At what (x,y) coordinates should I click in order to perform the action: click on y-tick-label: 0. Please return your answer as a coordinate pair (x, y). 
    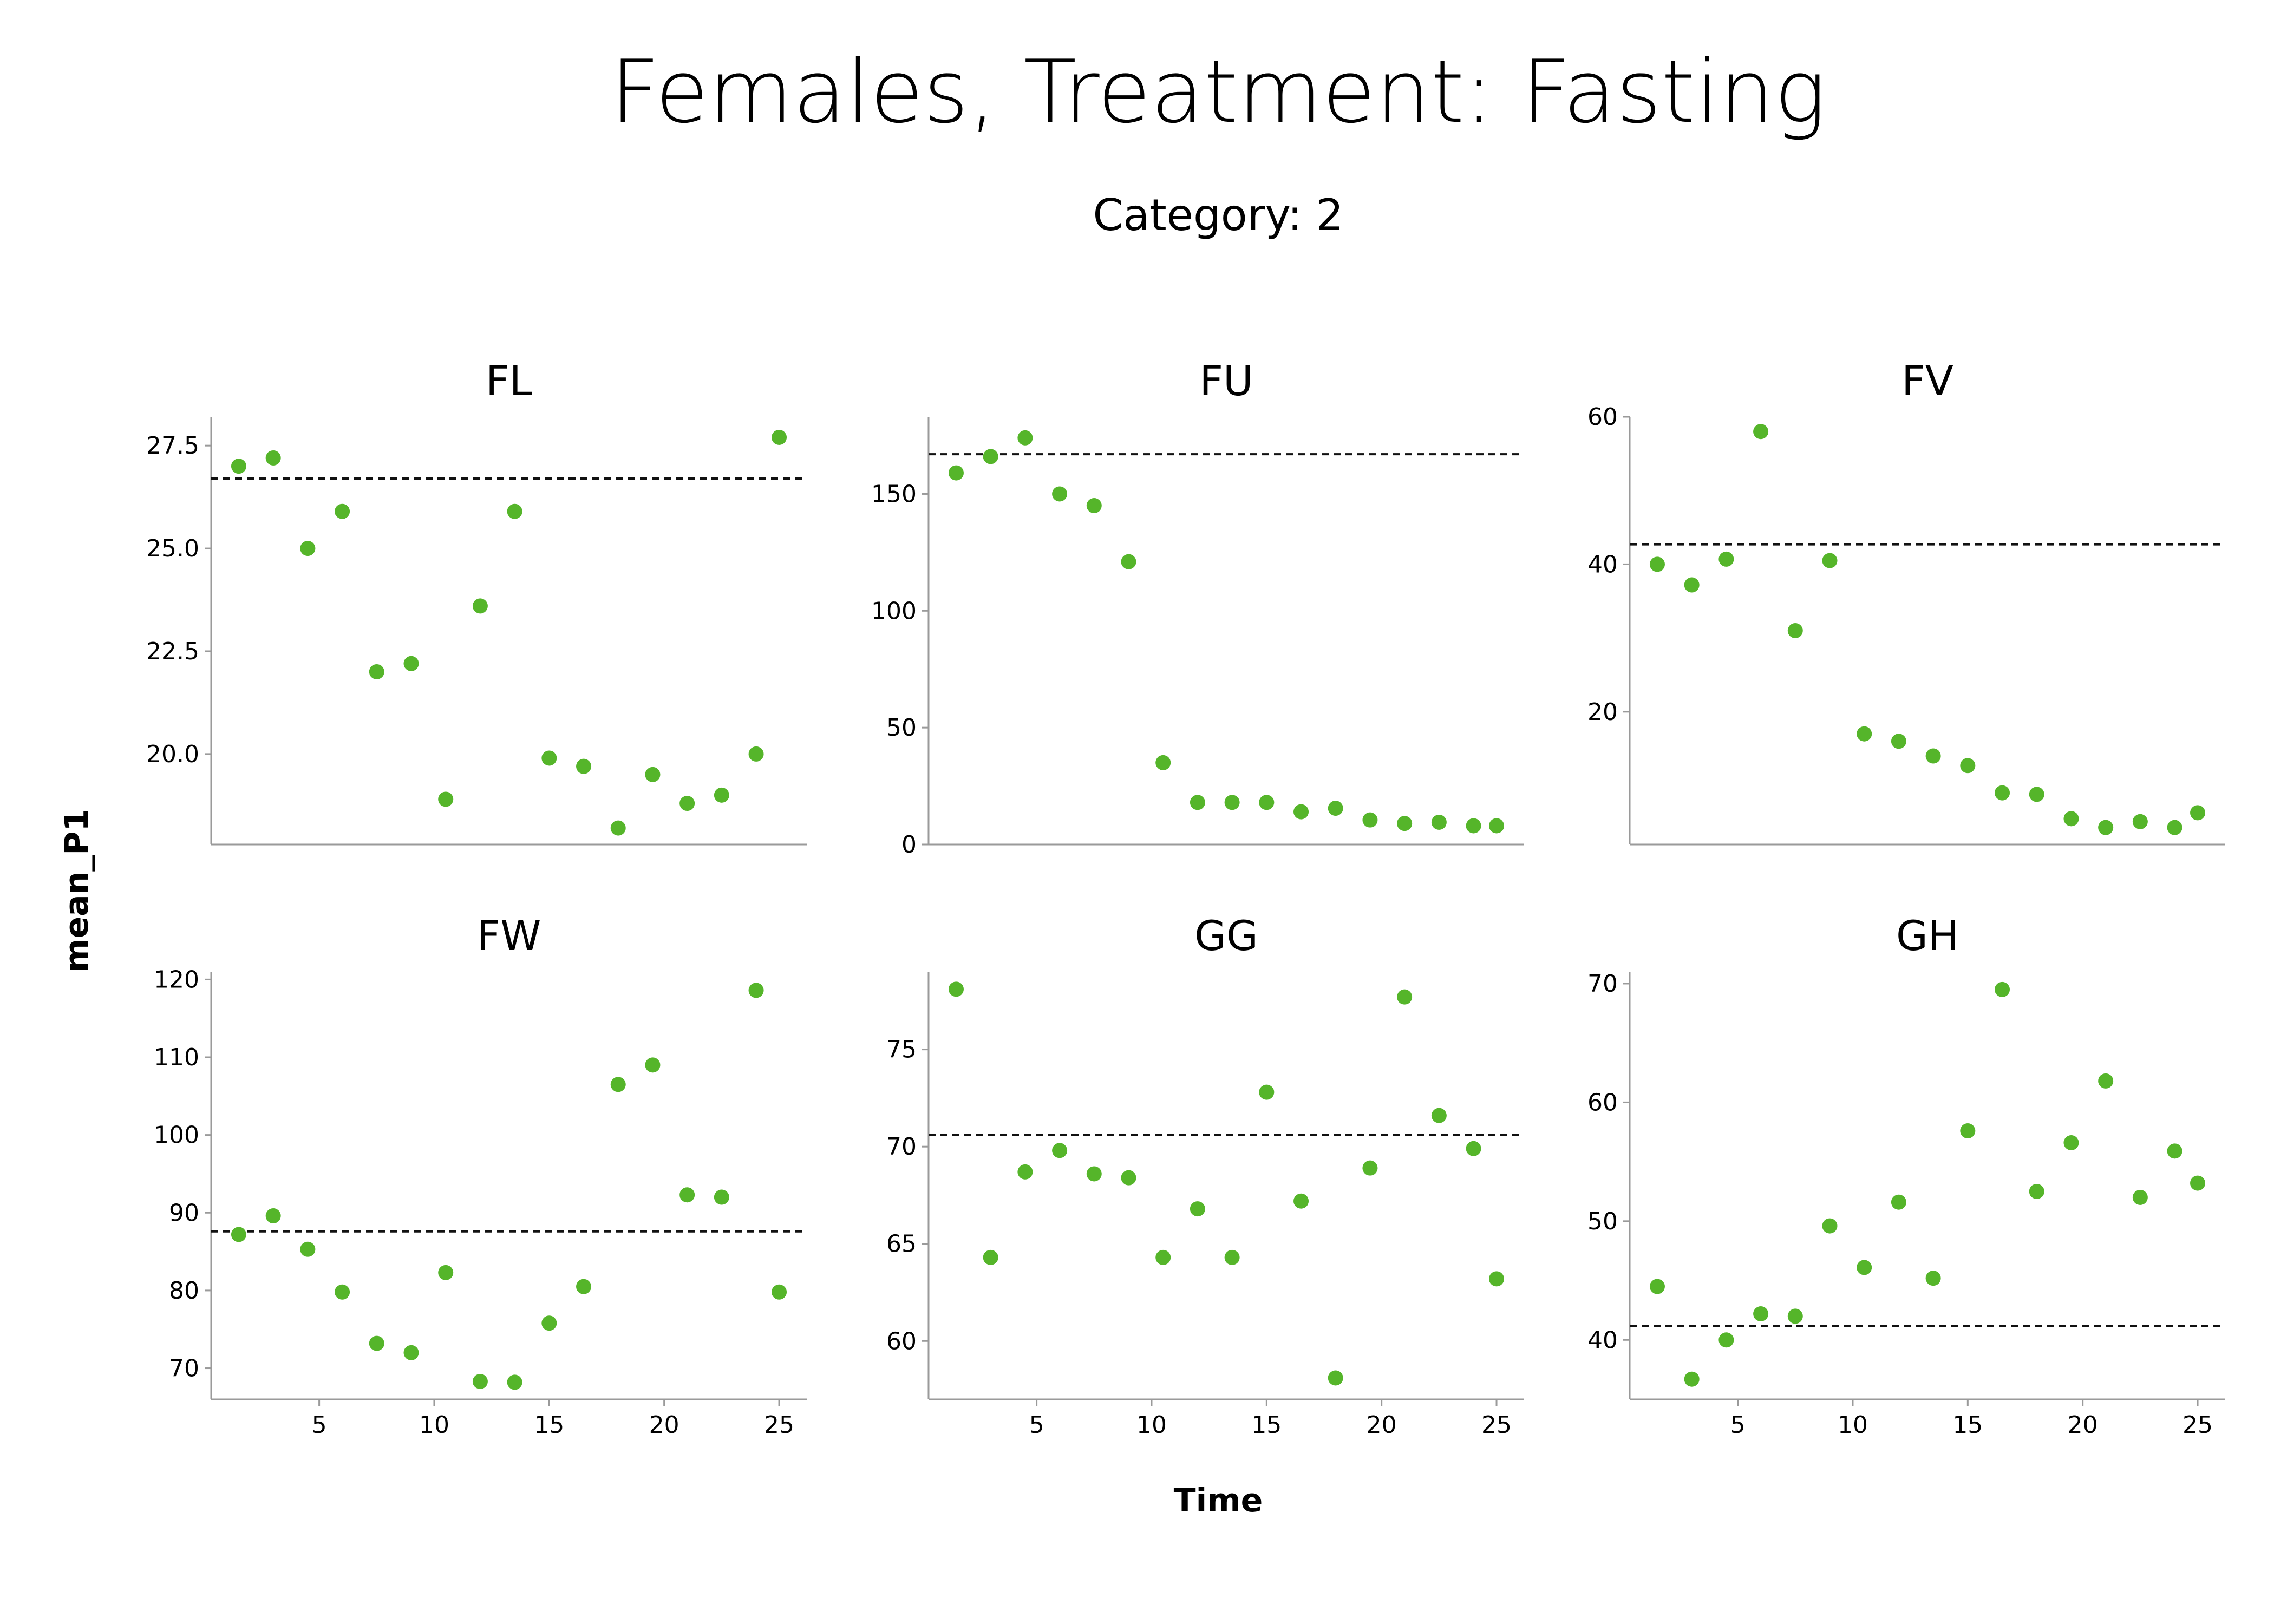
    Looking at the image, I should click on (909, 845).